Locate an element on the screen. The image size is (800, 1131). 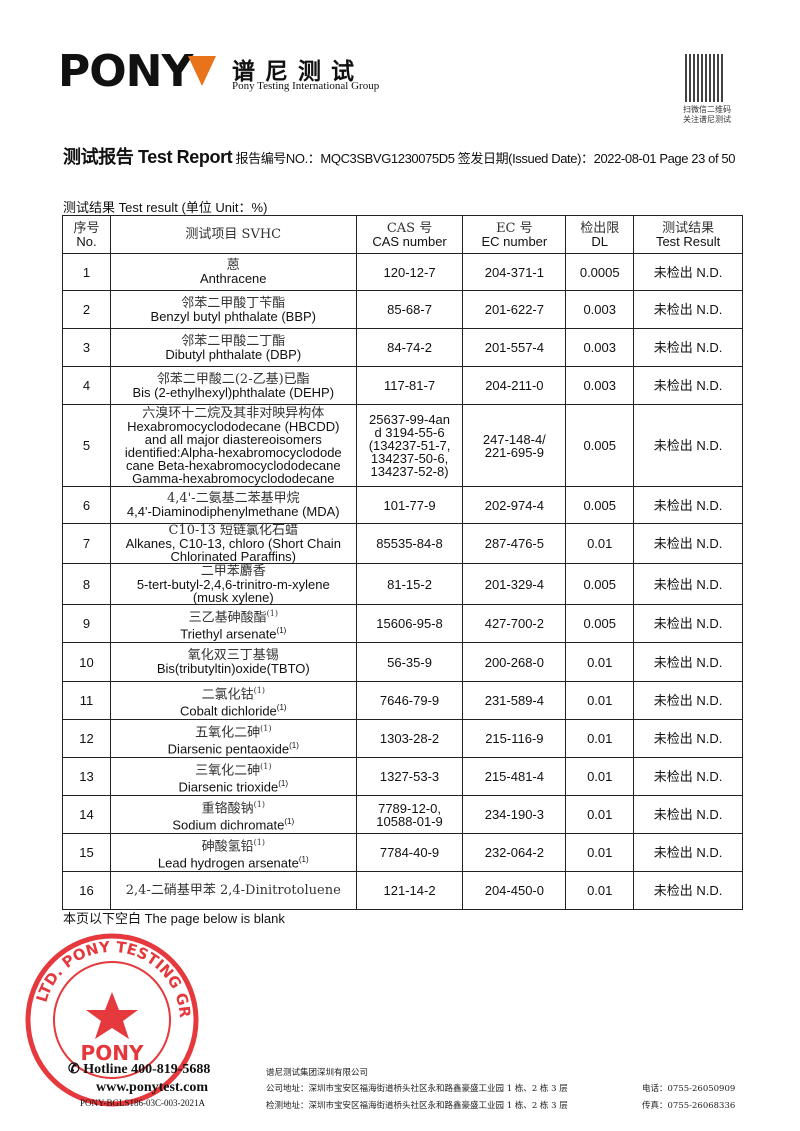
ec-line: 221-695-9 is located at coordinates (514, 452).